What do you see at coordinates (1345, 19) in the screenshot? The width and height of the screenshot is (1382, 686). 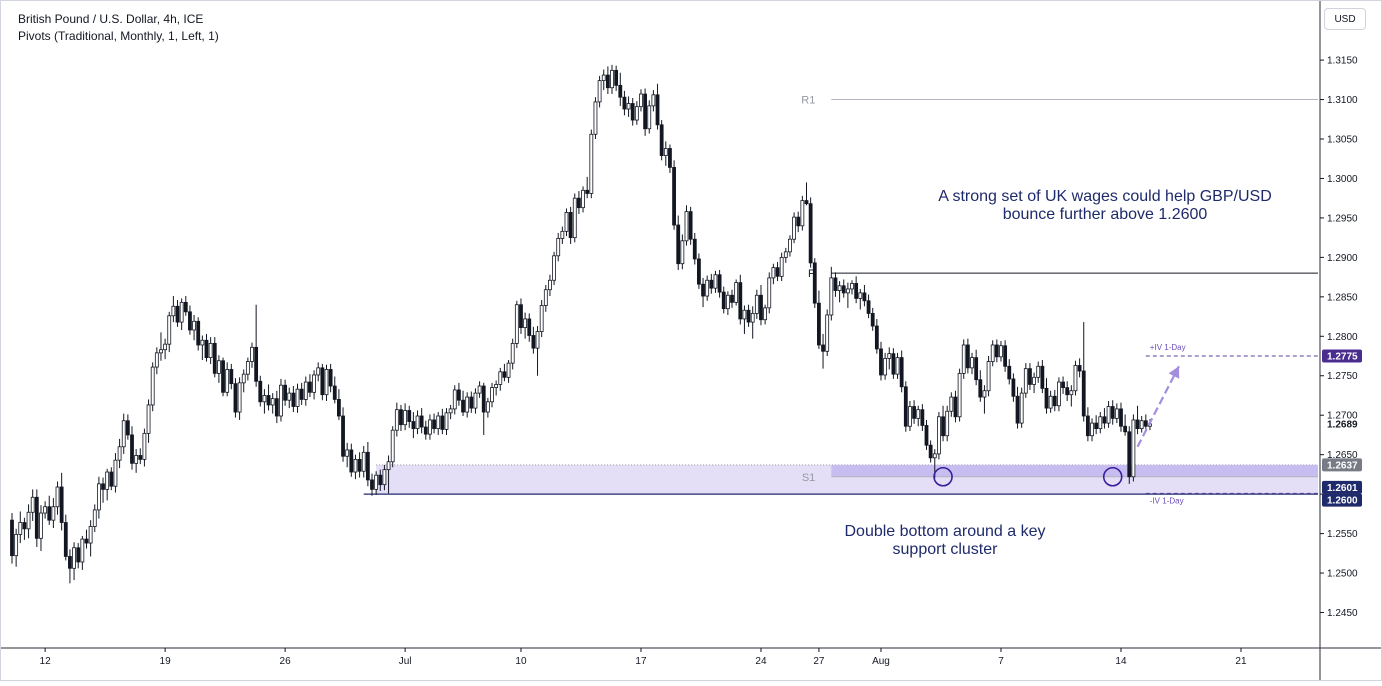 I see `currency-button: USD` at bounding box center [1345, 19].